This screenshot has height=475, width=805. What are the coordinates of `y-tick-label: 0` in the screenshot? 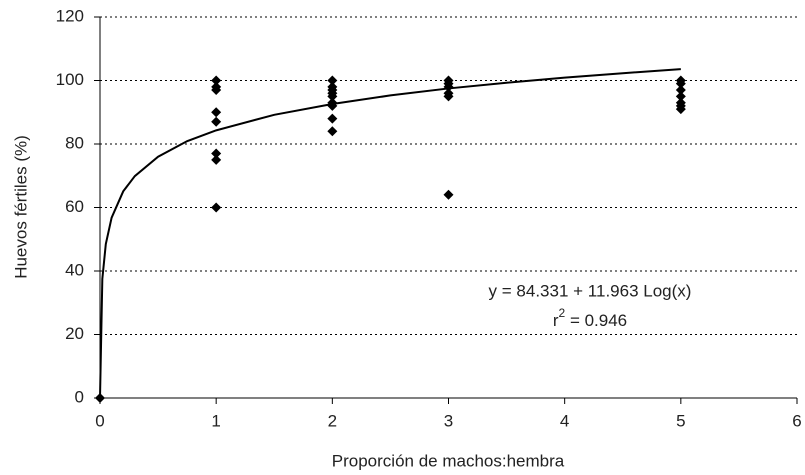 It's located at (79, 396).